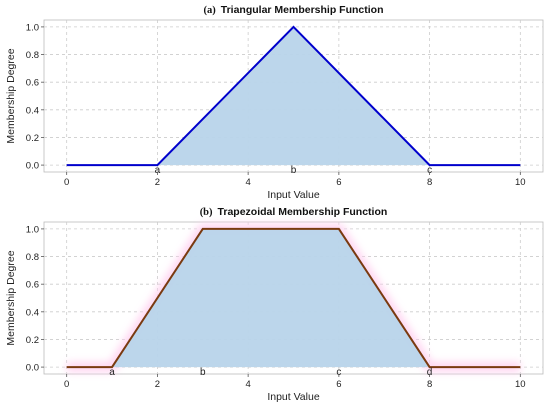 This screenshot has height=406, width=550. I want to click on panel-label: (a), so click(209, 10).